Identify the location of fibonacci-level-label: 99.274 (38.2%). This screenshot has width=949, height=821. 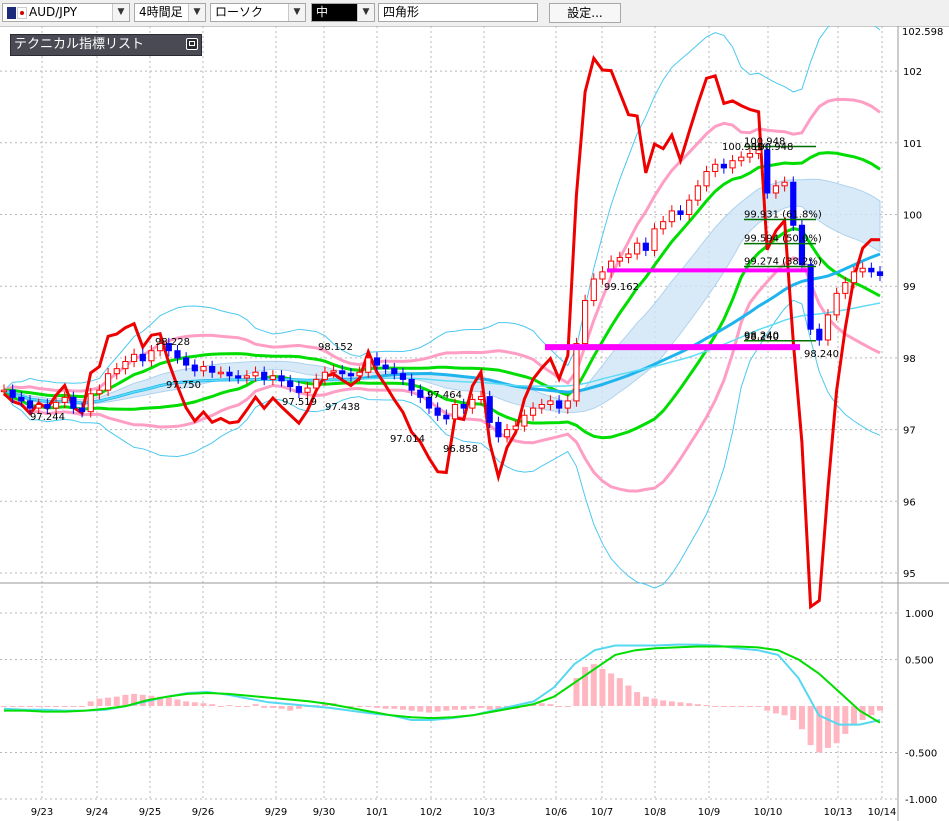
(783, 262).